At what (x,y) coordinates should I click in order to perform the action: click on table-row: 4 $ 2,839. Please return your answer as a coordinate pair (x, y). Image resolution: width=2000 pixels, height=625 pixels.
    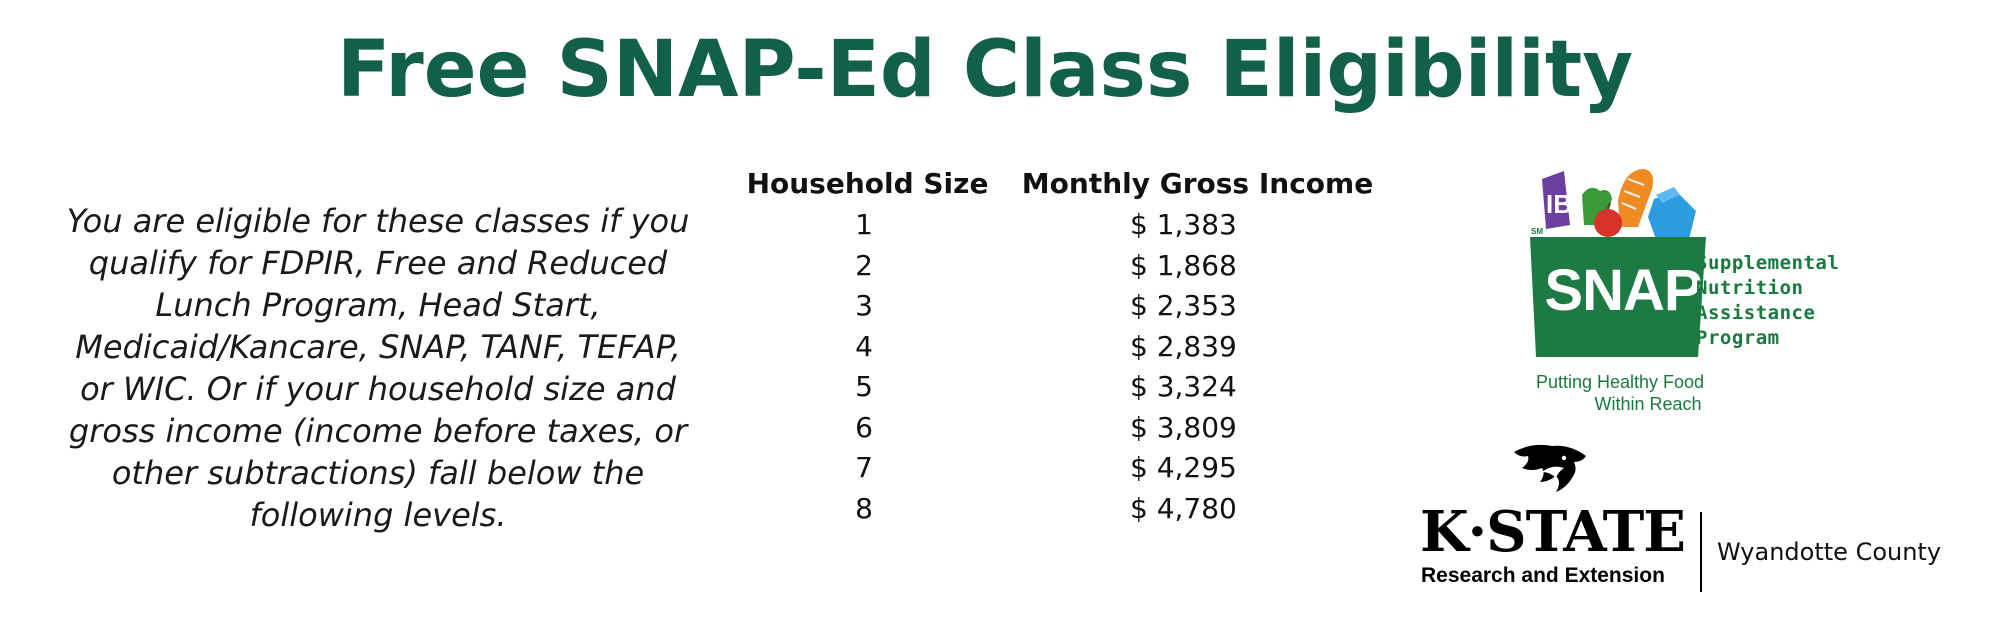
    Looking at the image, I should click on (1065, 347).